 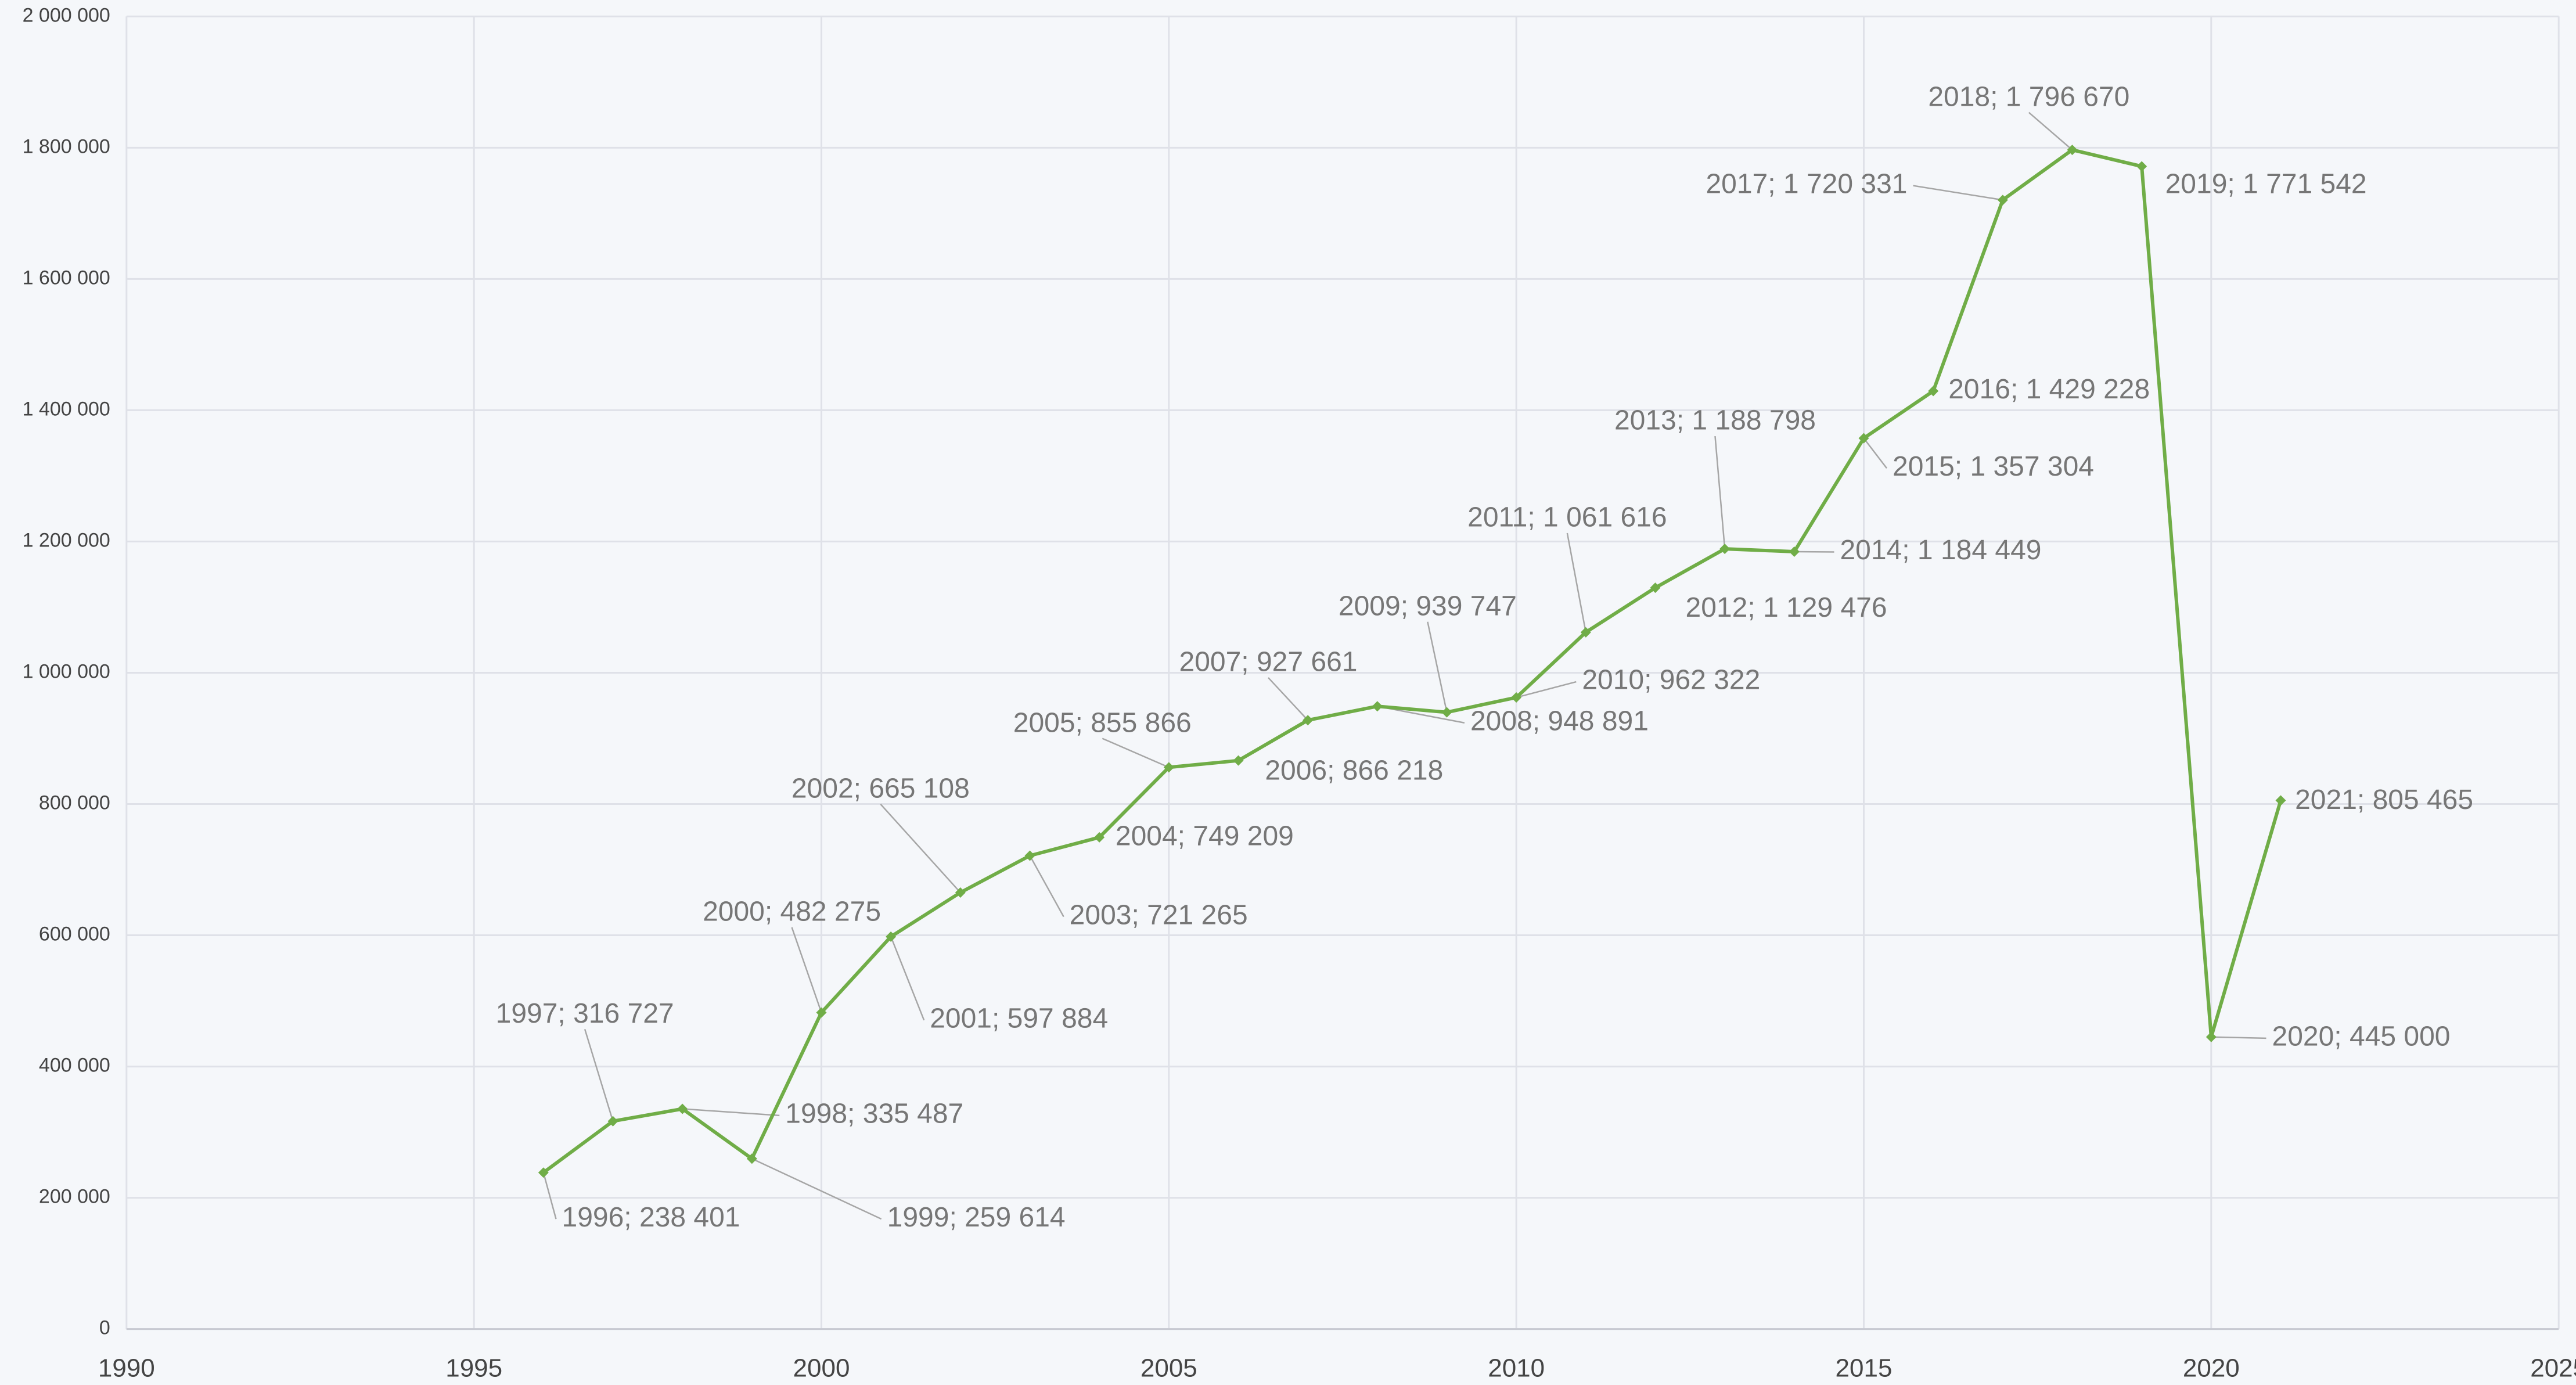 What do you see at coordinates (66, 671) in the screenshot?
I see `y-tick-label: 1 000 000` at bounding box center [66, 671].